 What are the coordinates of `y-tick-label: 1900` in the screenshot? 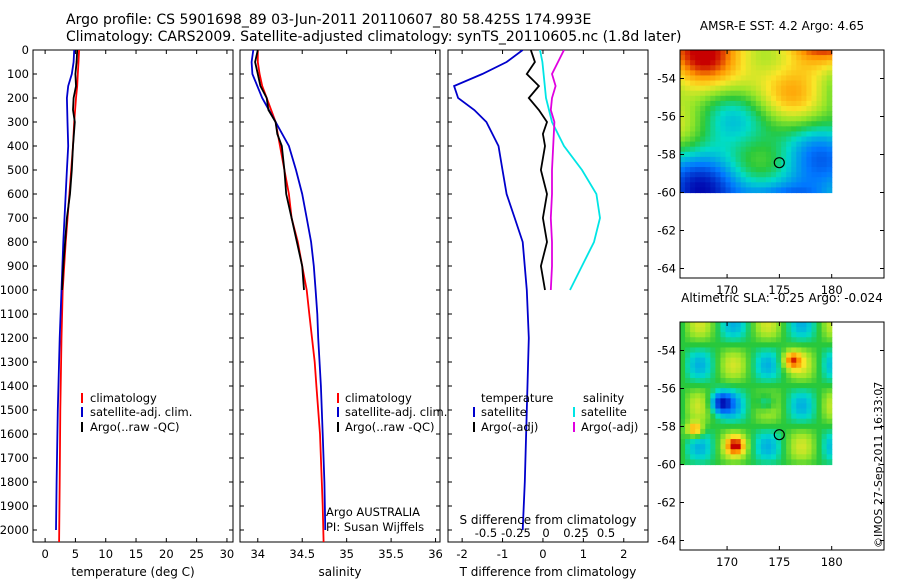 It's located at (14, 506).